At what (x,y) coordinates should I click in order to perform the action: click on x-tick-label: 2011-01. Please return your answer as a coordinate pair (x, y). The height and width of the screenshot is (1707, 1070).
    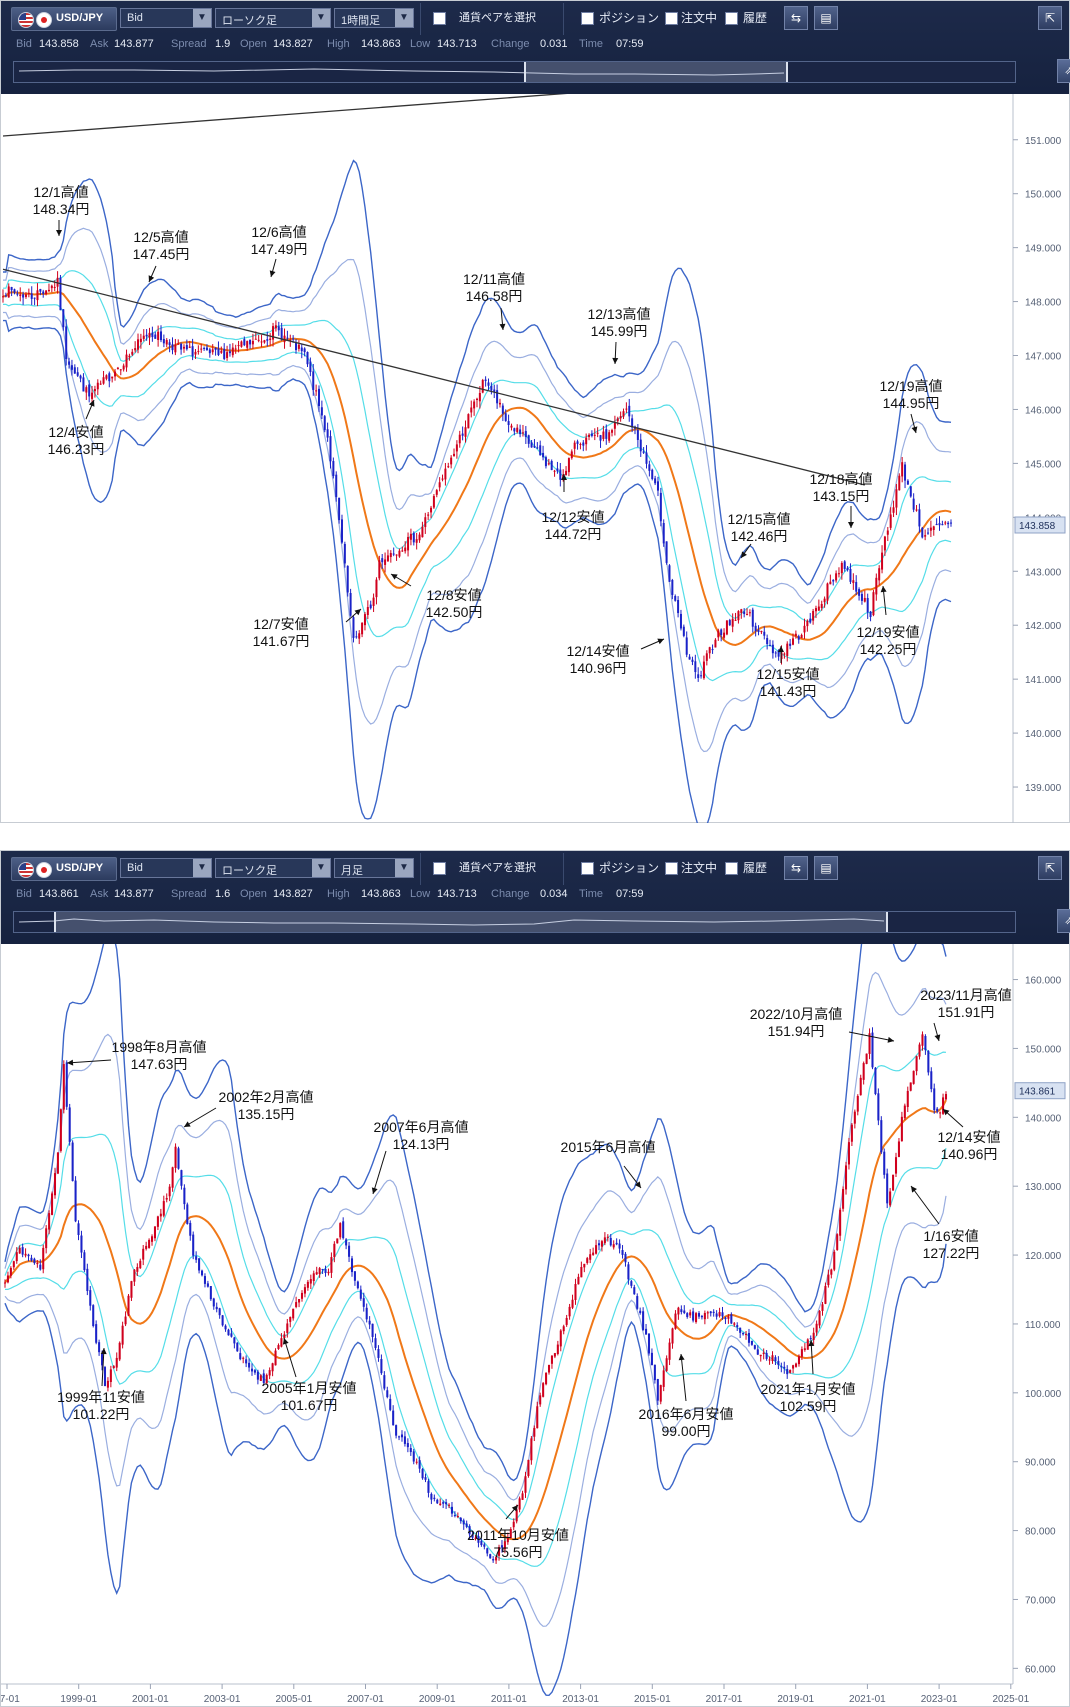
    Looking at the image, I should click on (509, 1699).